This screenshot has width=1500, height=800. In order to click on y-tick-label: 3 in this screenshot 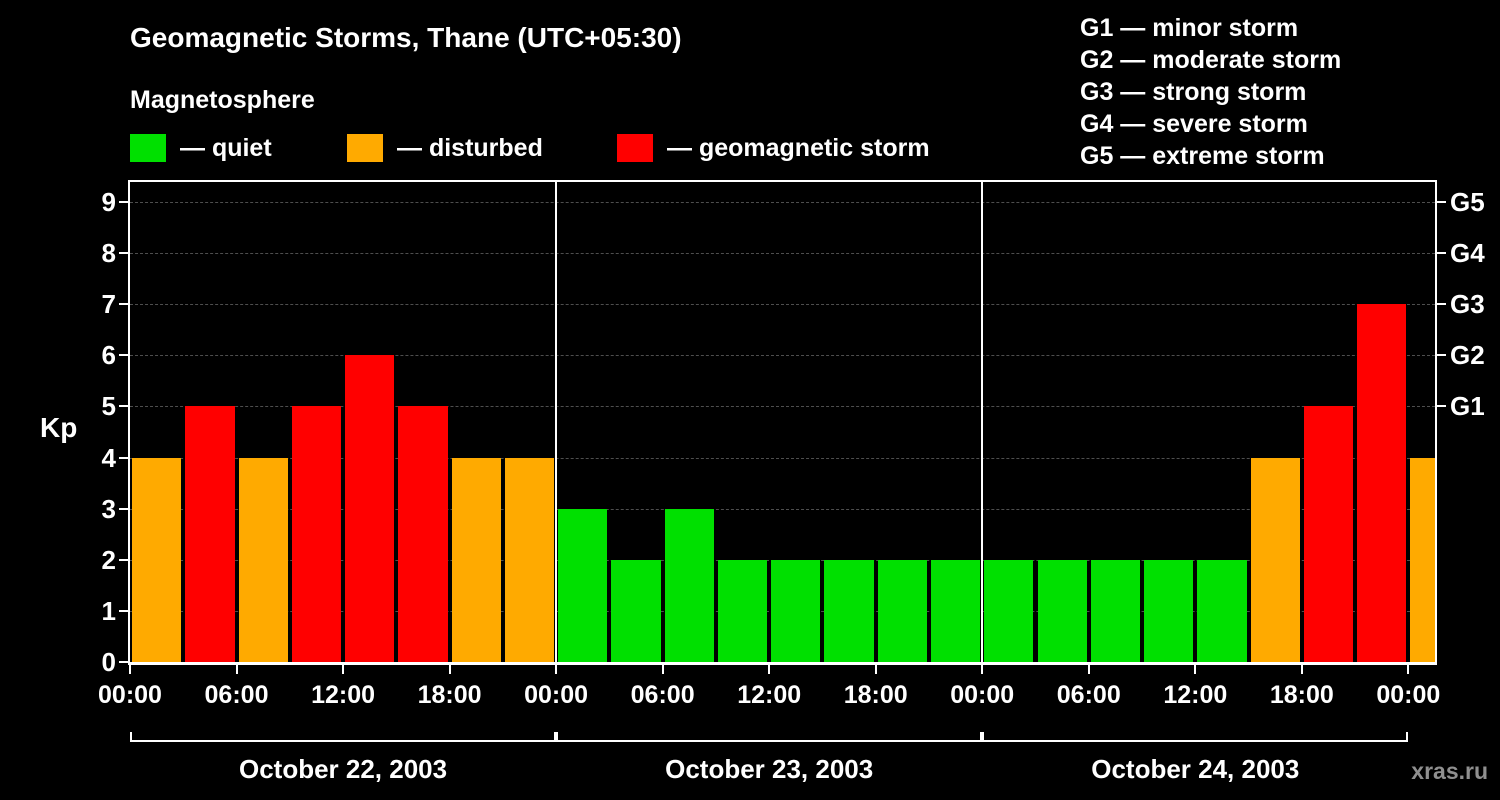, I will do `click(108, 508)`.